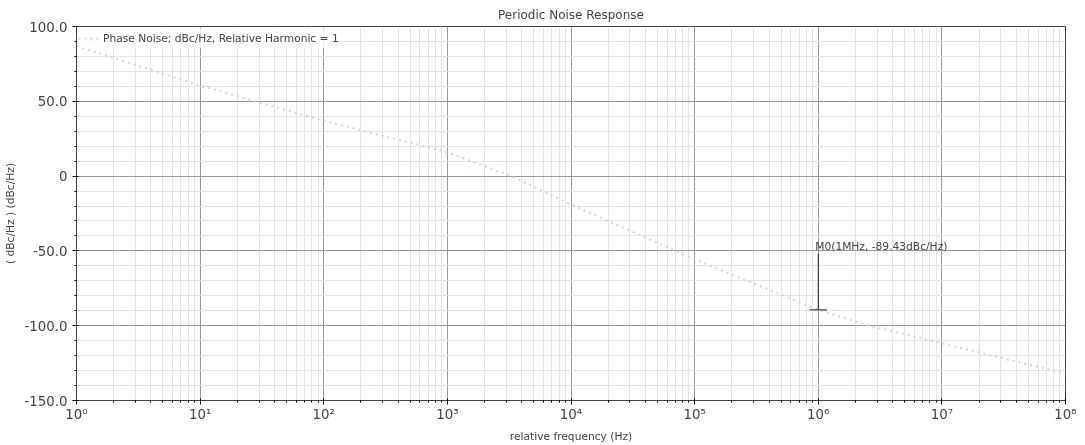  What do you see at coordinates (221, 38) in the screenshot?
I see `legend-label: Phase Noise; dBc/Hz, Relative Harmonic = 1` at bounding box center [221, 38].